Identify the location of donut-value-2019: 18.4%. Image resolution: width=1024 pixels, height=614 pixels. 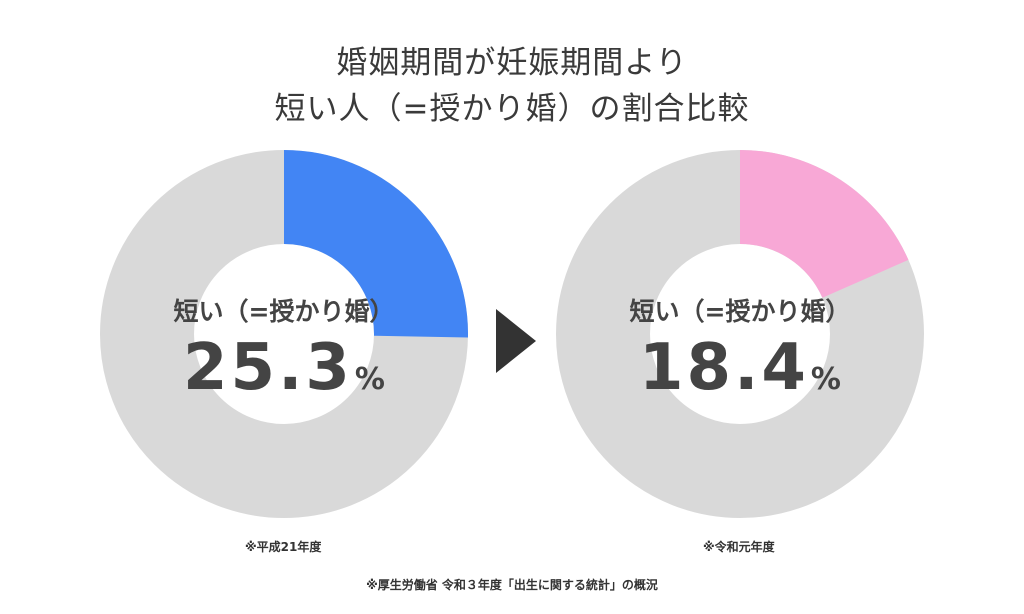
(740, 376).